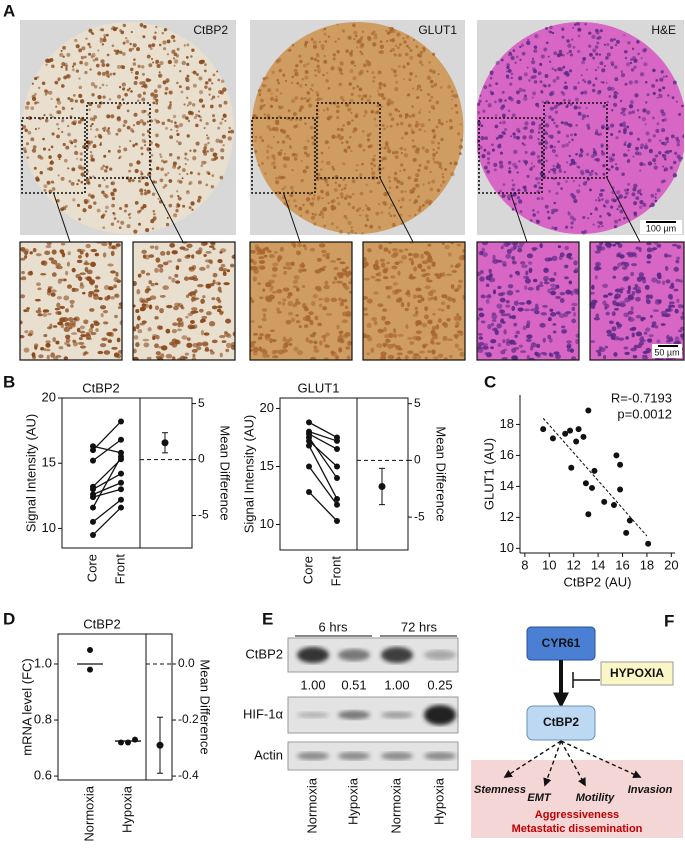  Describe the element at coordinates (248, 474) in the screenshot. I see `y-axis-label: Signal Intensity (AU)` at that location.